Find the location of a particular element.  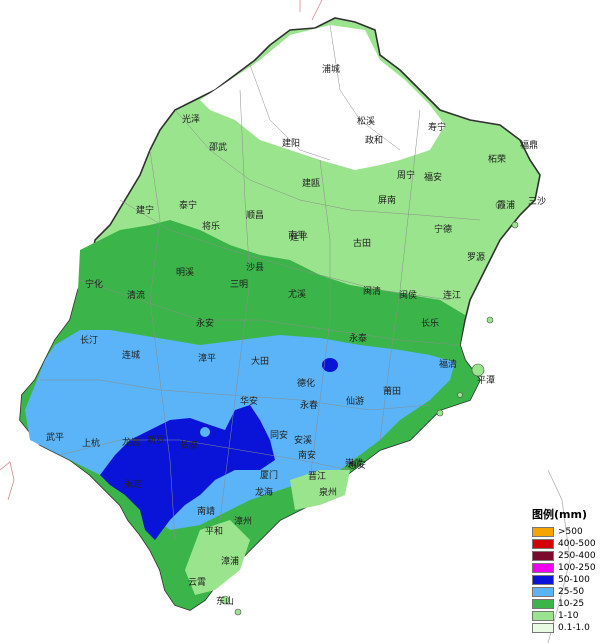

legend-item: 25-50 is located at coordinates (565, 592).